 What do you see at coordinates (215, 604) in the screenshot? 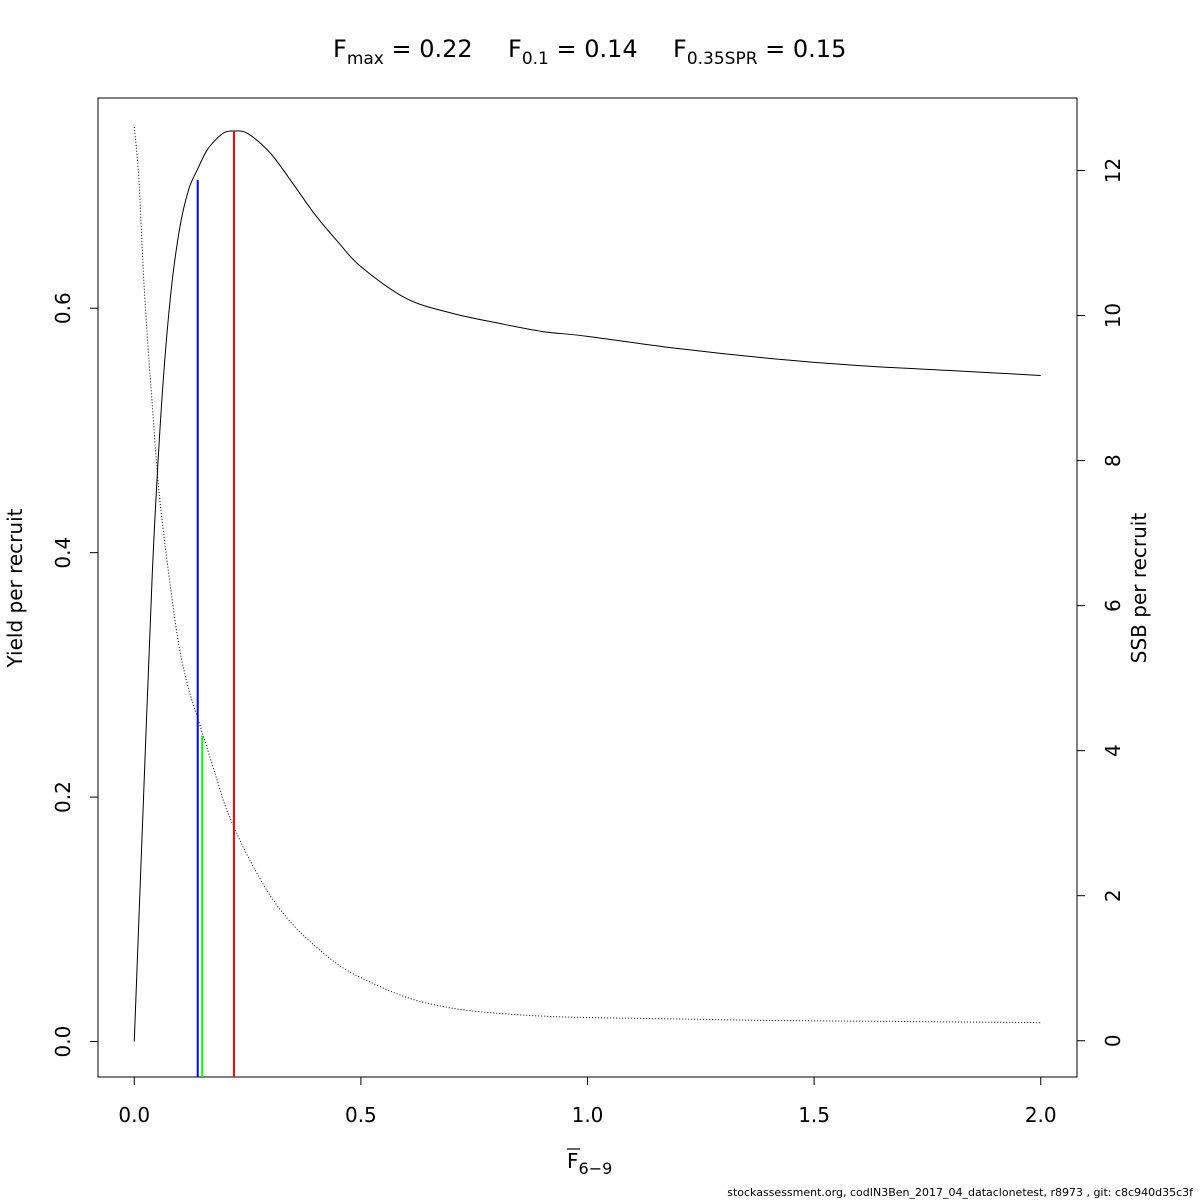
I see `reference-lines` at bounding box center [215, 604].